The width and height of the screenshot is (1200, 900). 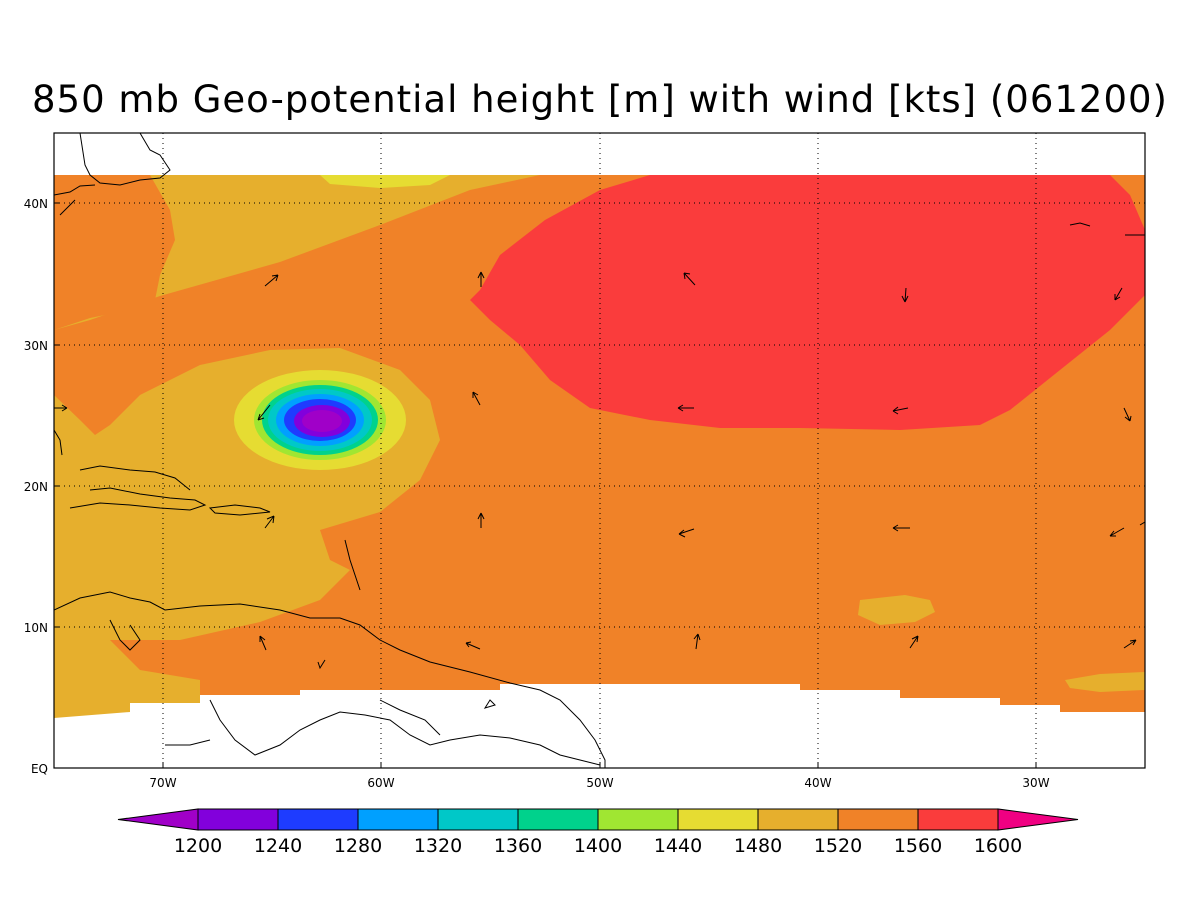 What do you see at coordinates (278, 846) in the screenshot?
I see `colorbar-label: 1240` at bounding box center [278, 846].